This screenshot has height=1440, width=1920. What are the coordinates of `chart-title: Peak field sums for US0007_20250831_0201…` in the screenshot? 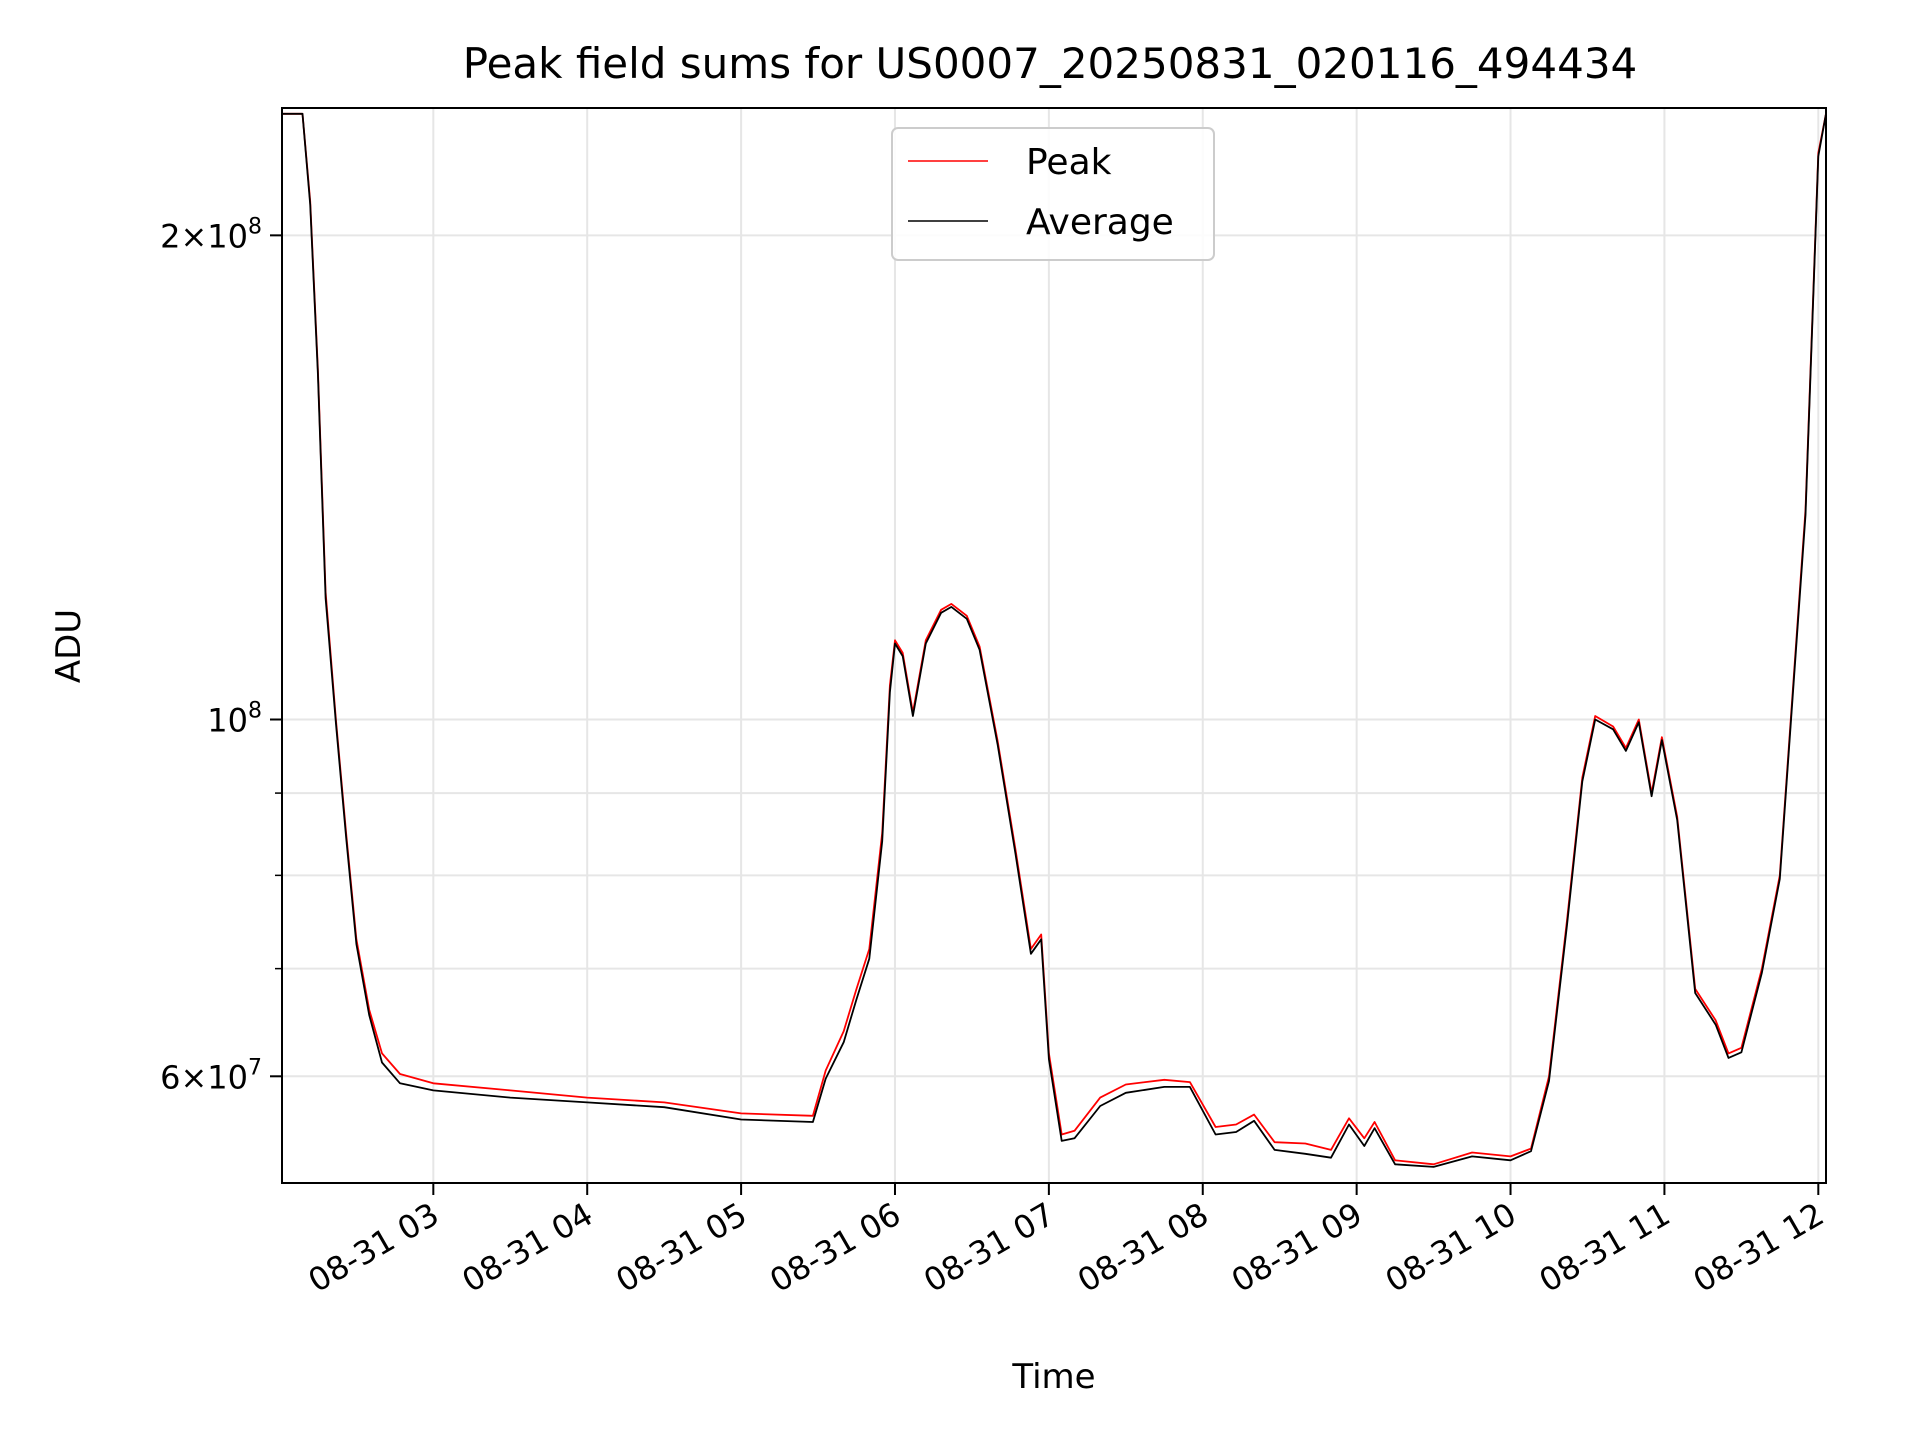 It's located at (1050, 63).